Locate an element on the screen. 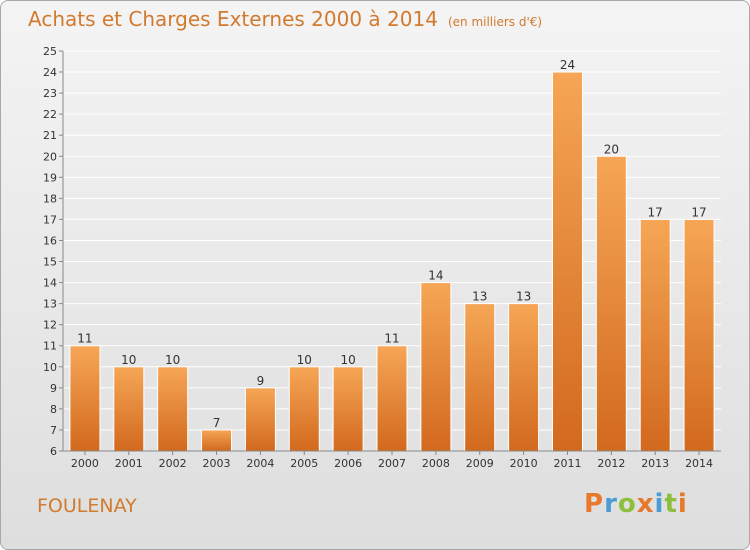 This screenshot has height=550, width=750. data-label-2010: 13 is located at coordinates (523, 297).